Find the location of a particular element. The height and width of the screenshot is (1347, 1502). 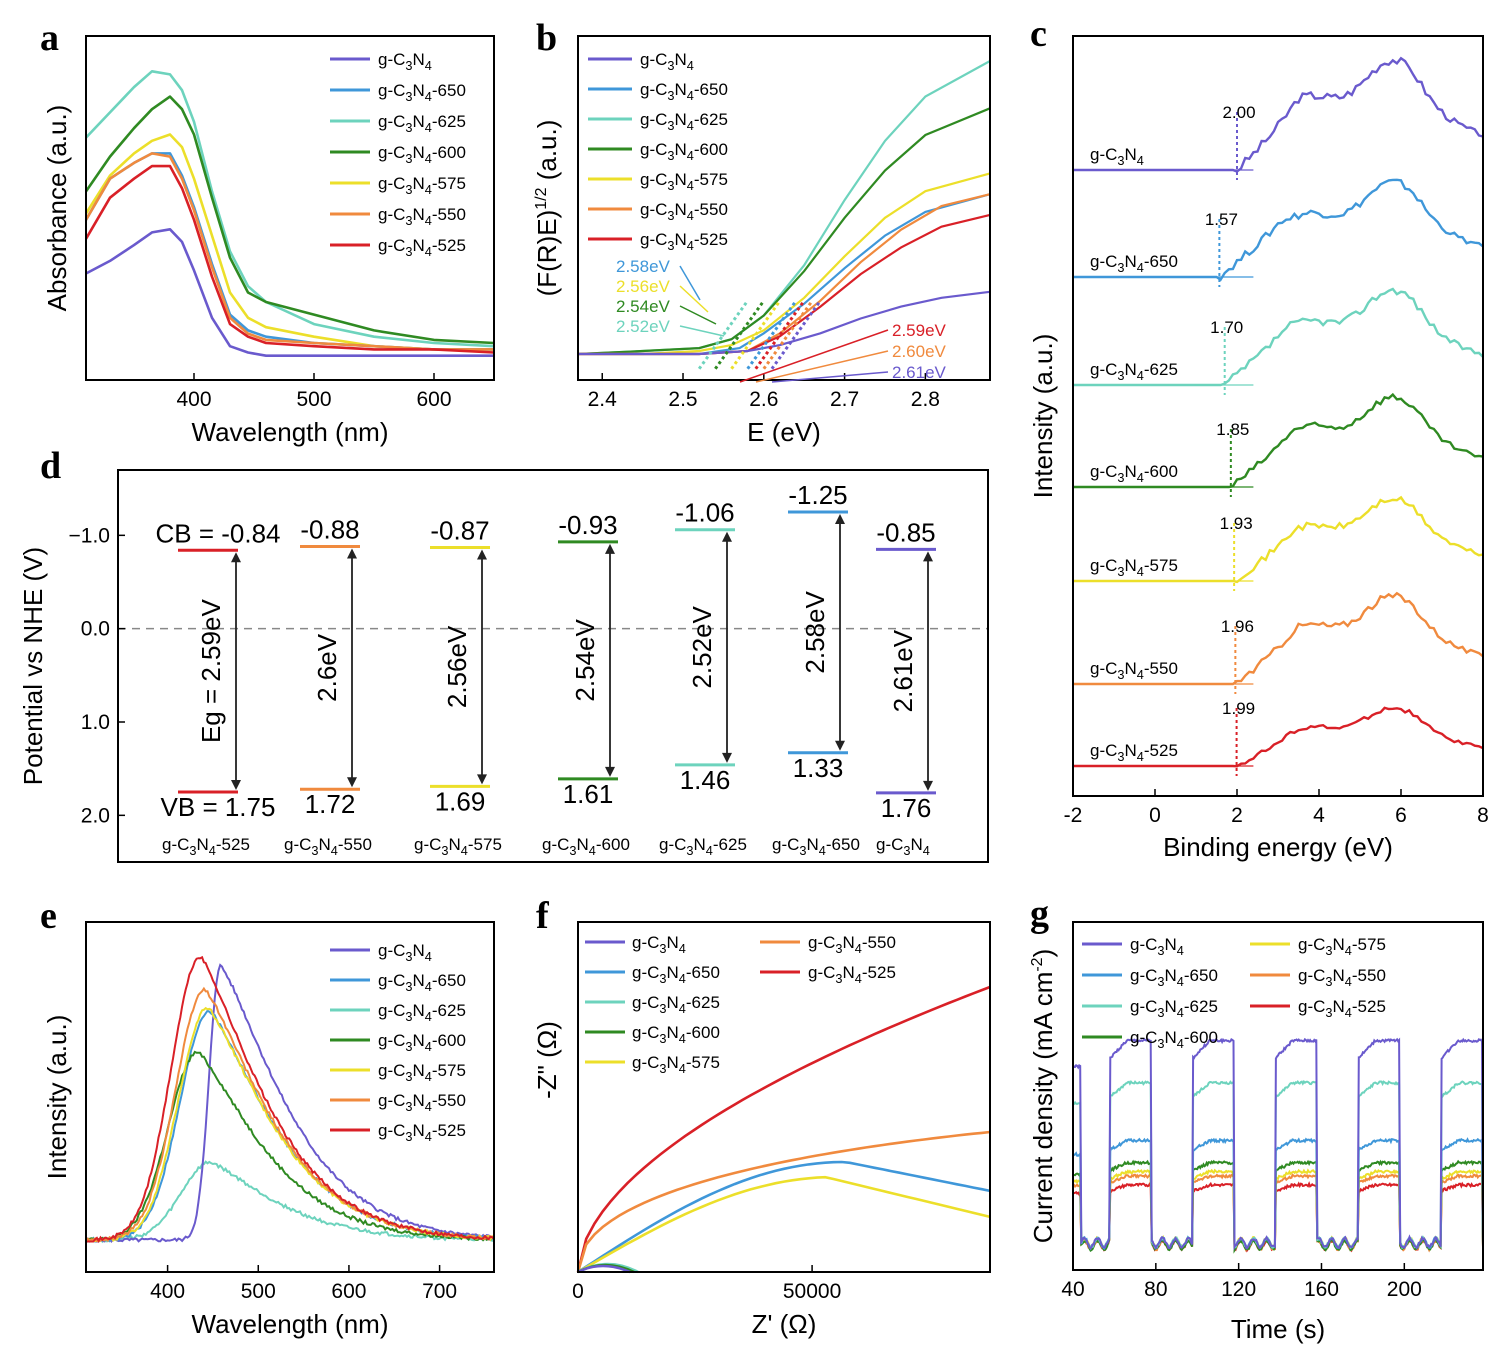

panel-label-e: e is located at coordinates (48, 916).